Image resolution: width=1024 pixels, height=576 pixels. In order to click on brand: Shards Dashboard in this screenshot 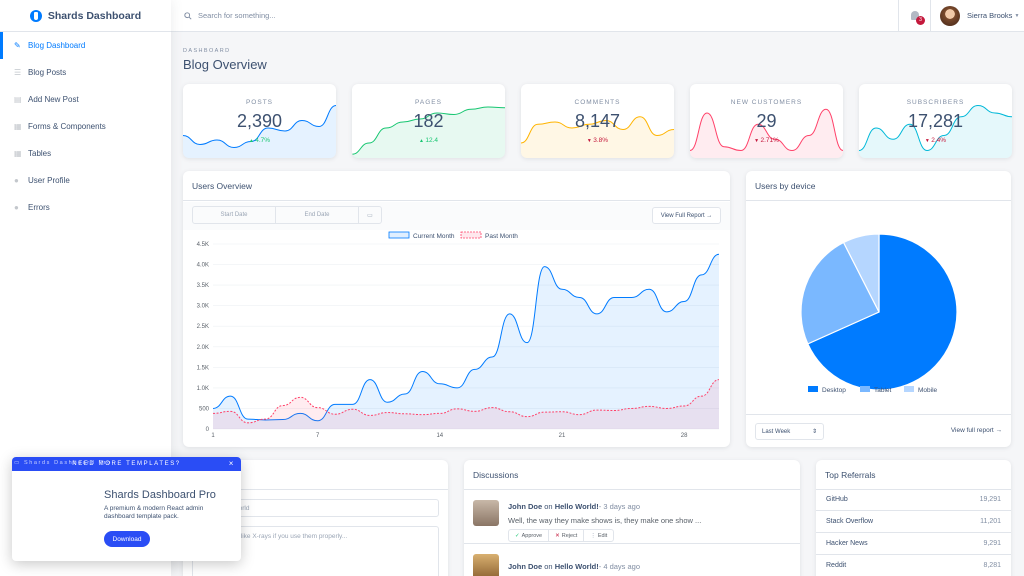, I will do `click(85, 16)`.